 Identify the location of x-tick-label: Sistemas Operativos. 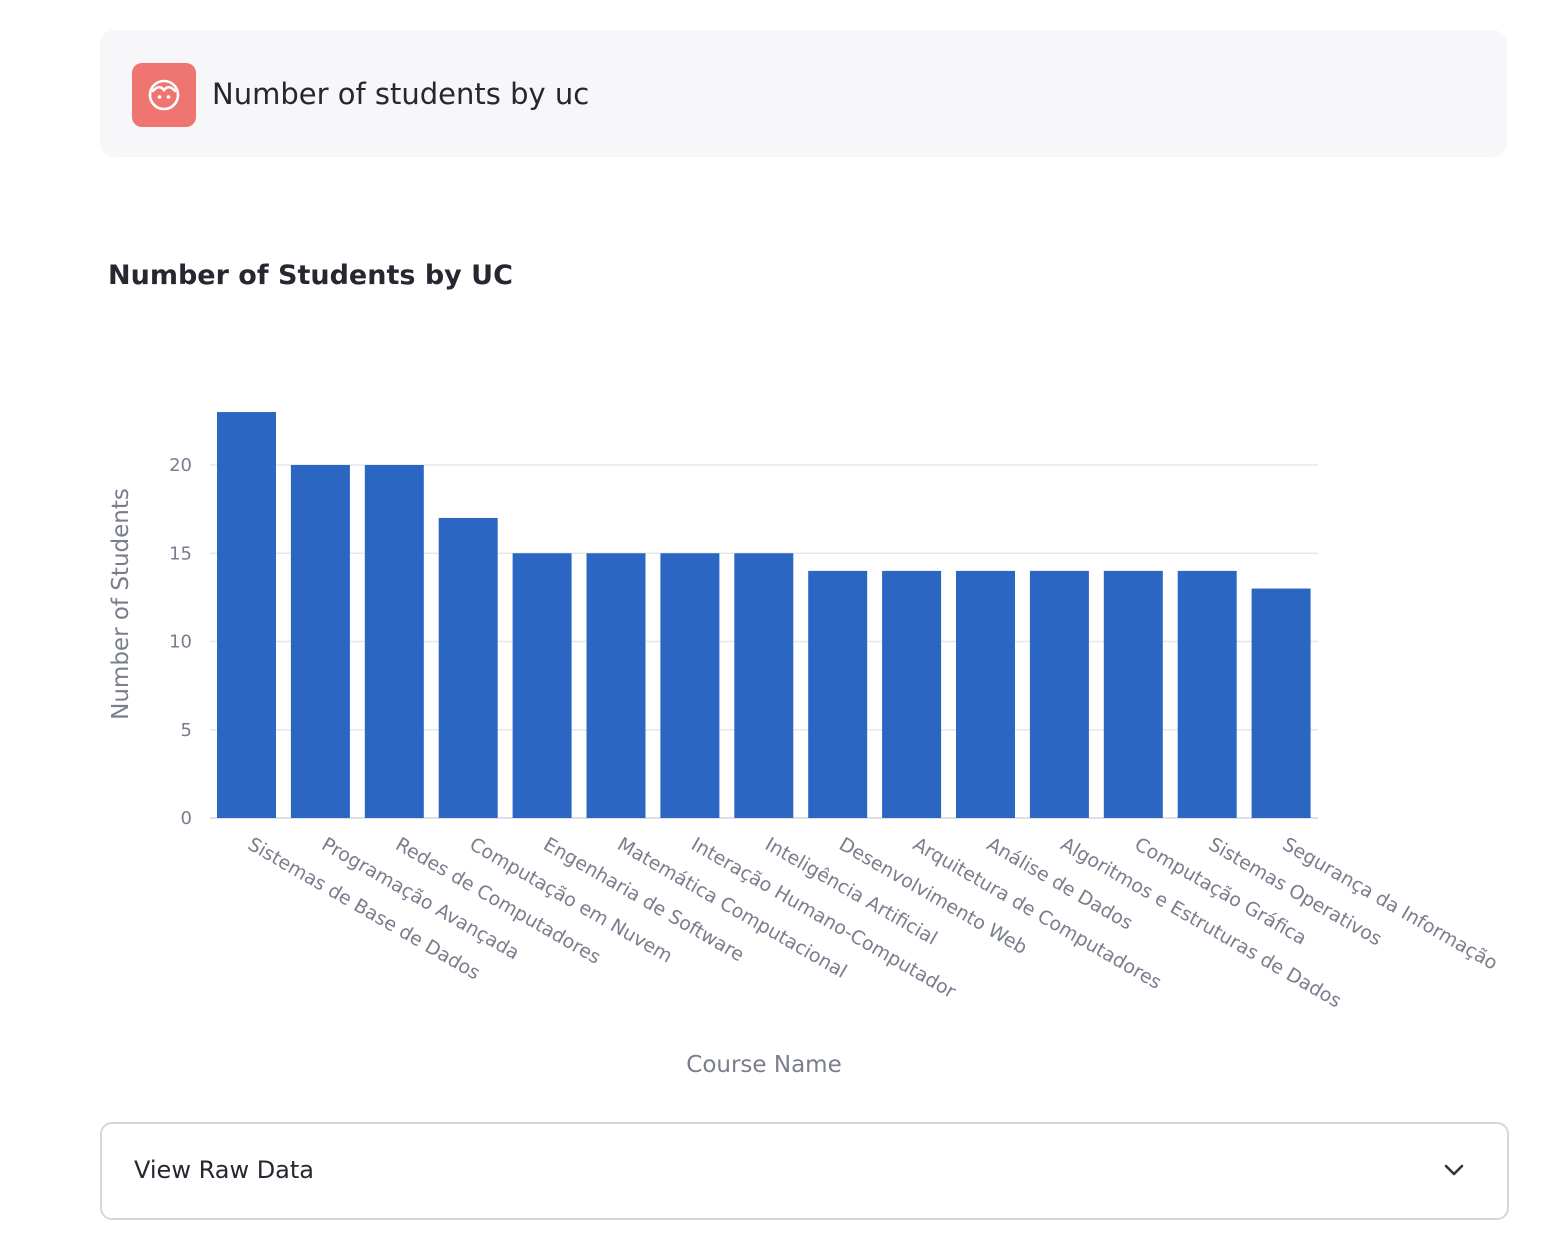
(1295, 891).